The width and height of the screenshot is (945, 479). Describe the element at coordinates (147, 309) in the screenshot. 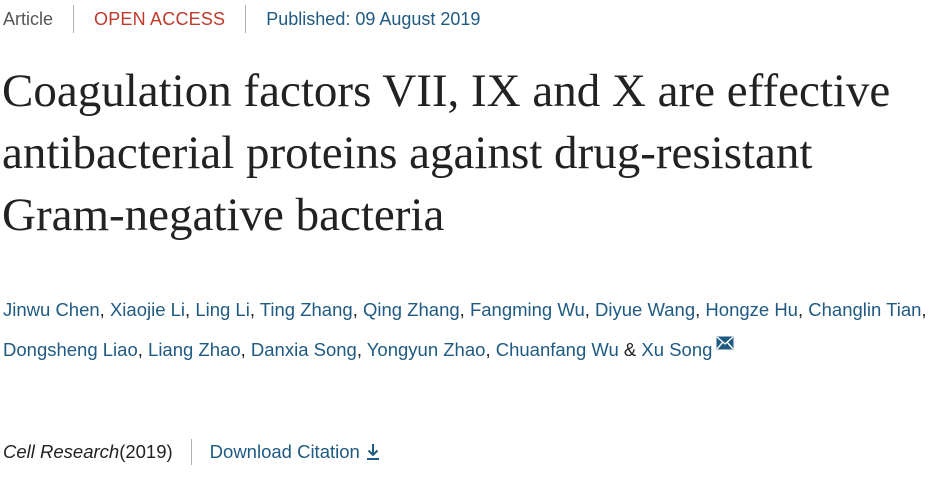

I see `author-link: Xiaojie Li` at that location.